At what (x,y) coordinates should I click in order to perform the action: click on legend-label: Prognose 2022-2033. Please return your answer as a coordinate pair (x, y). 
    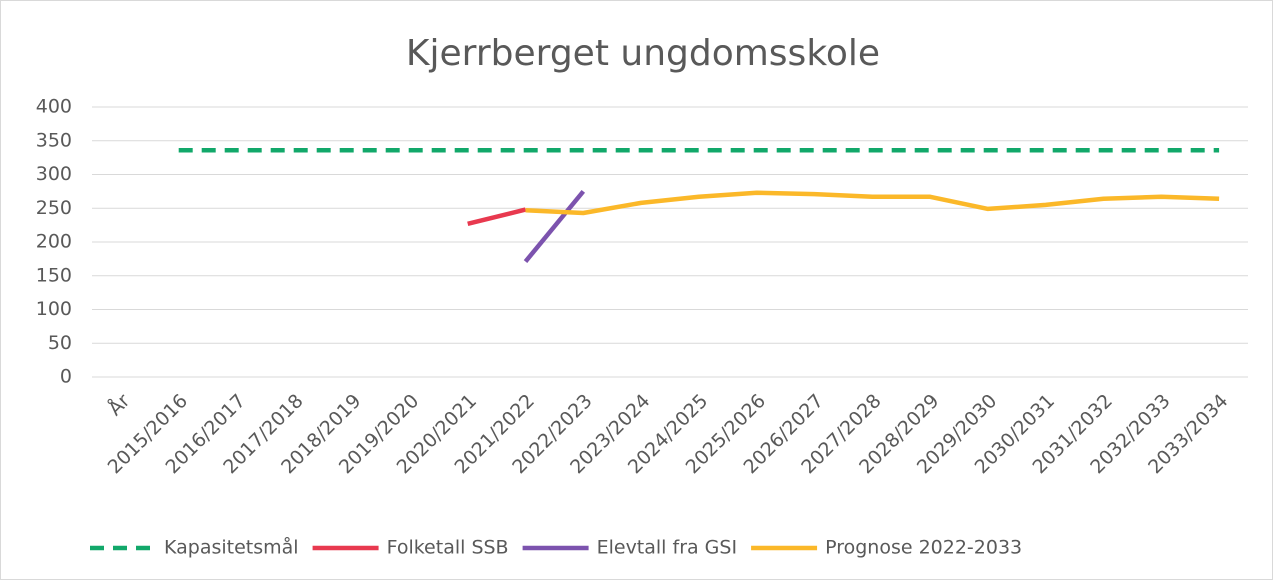
    Looking at the image, I should click on (923, 548).